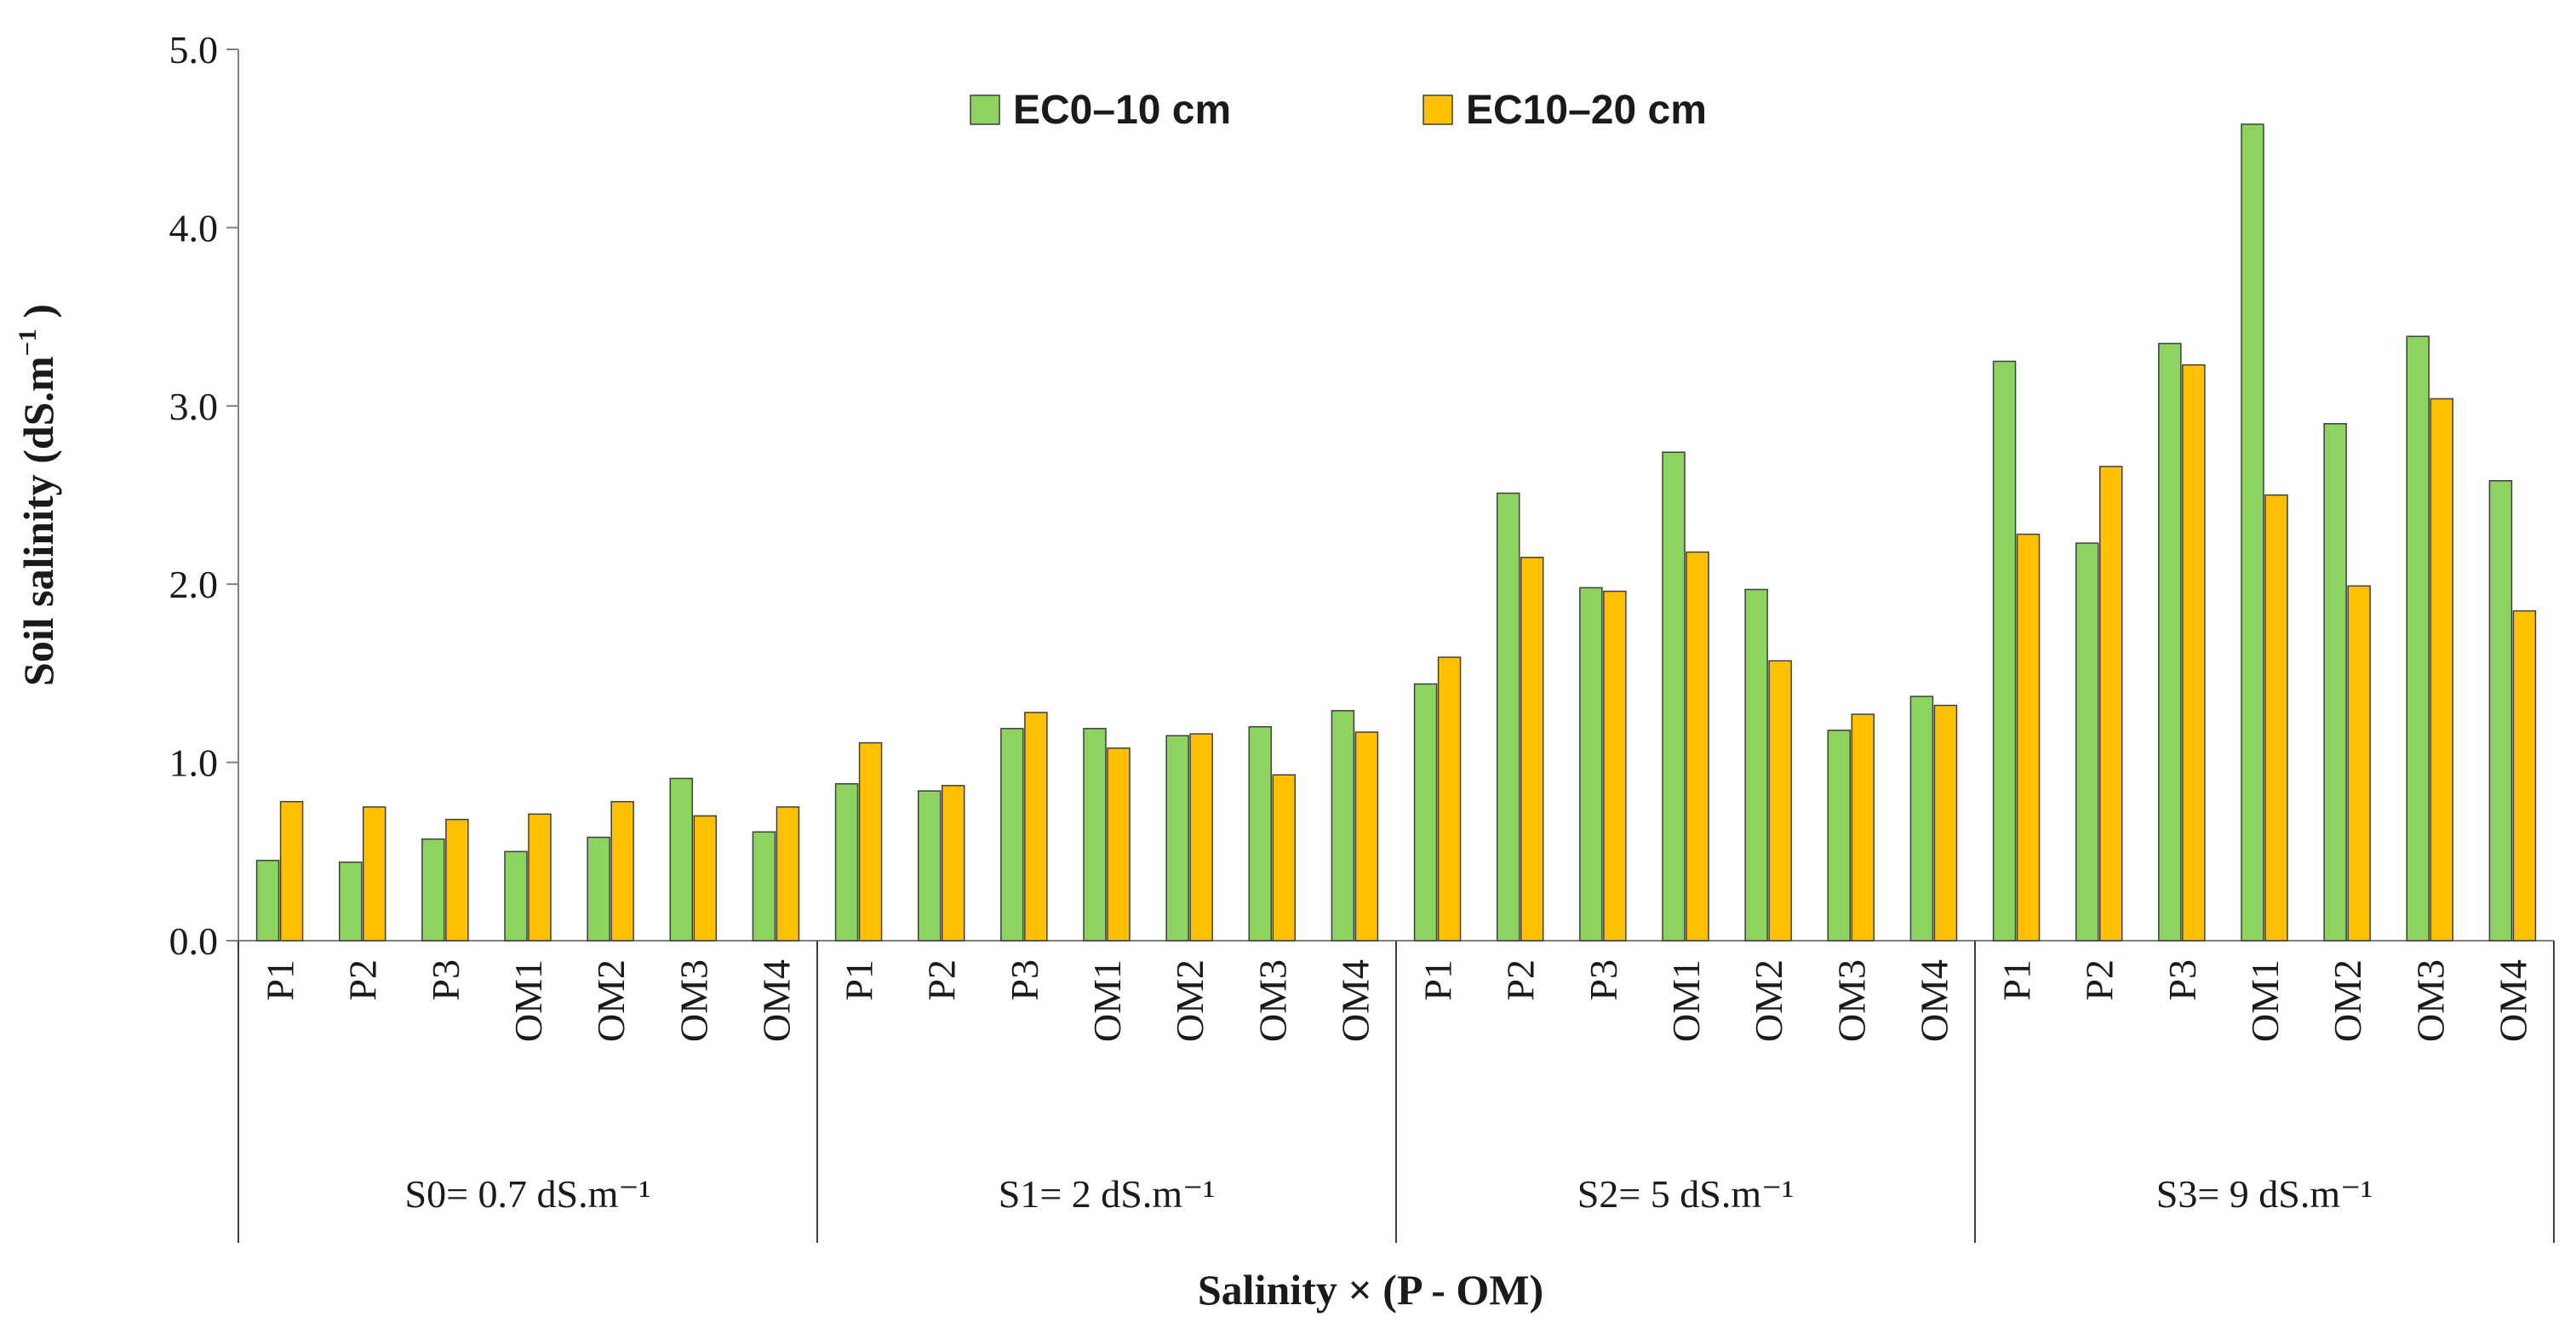  I want to click on y-tick-label: 3.0, so click(194, 406).